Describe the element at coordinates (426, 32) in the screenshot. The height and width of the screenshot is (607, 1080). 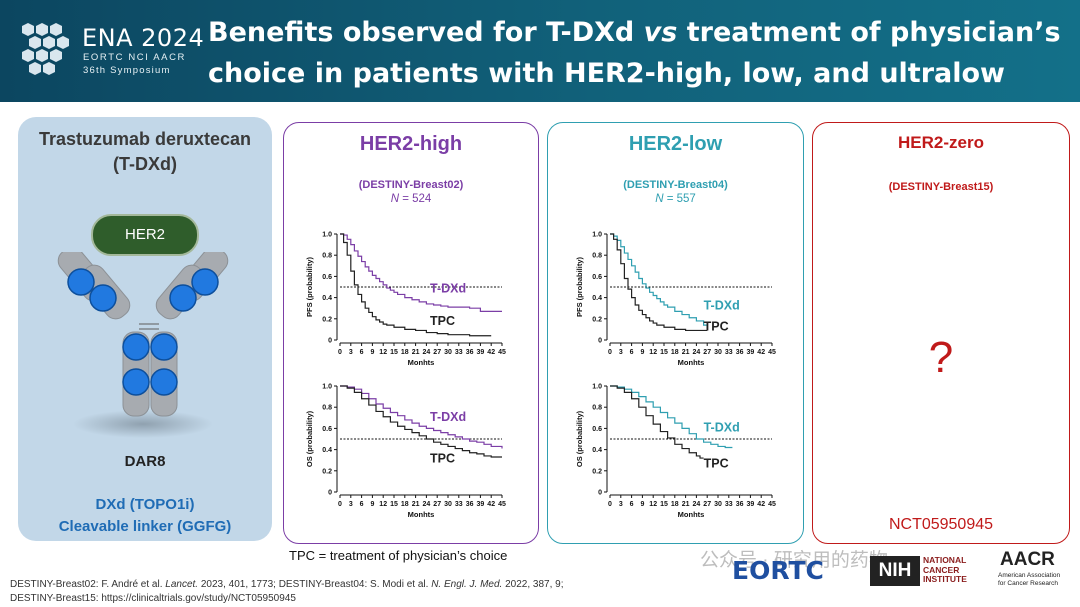
I see `title-part-1: Benefits observed for T-DXd` at that location.